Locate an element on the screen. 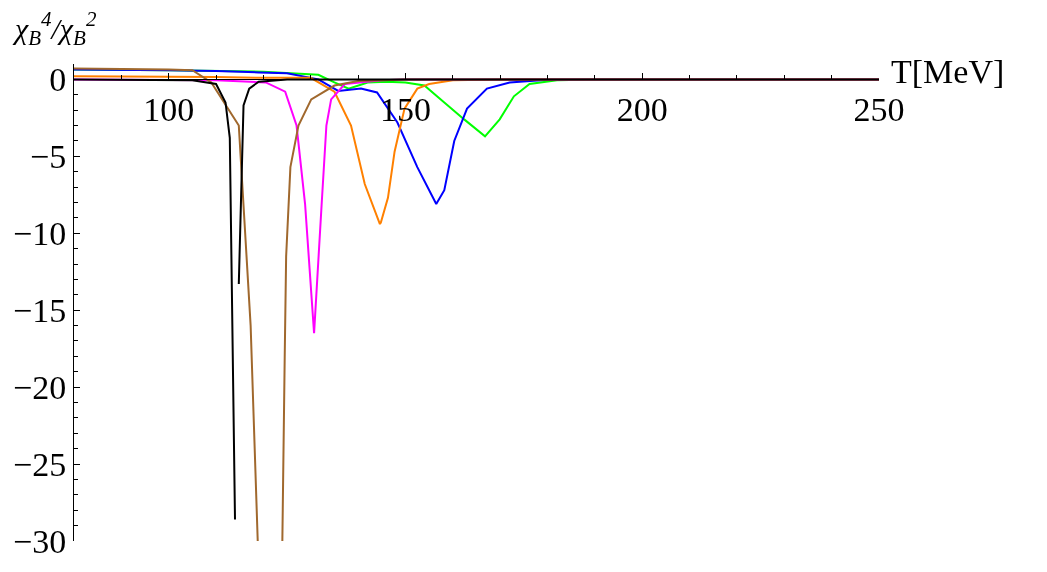 This screenshot has height=572, width=1047. y-tick-label: −20 is located at coordinates (40, 388).